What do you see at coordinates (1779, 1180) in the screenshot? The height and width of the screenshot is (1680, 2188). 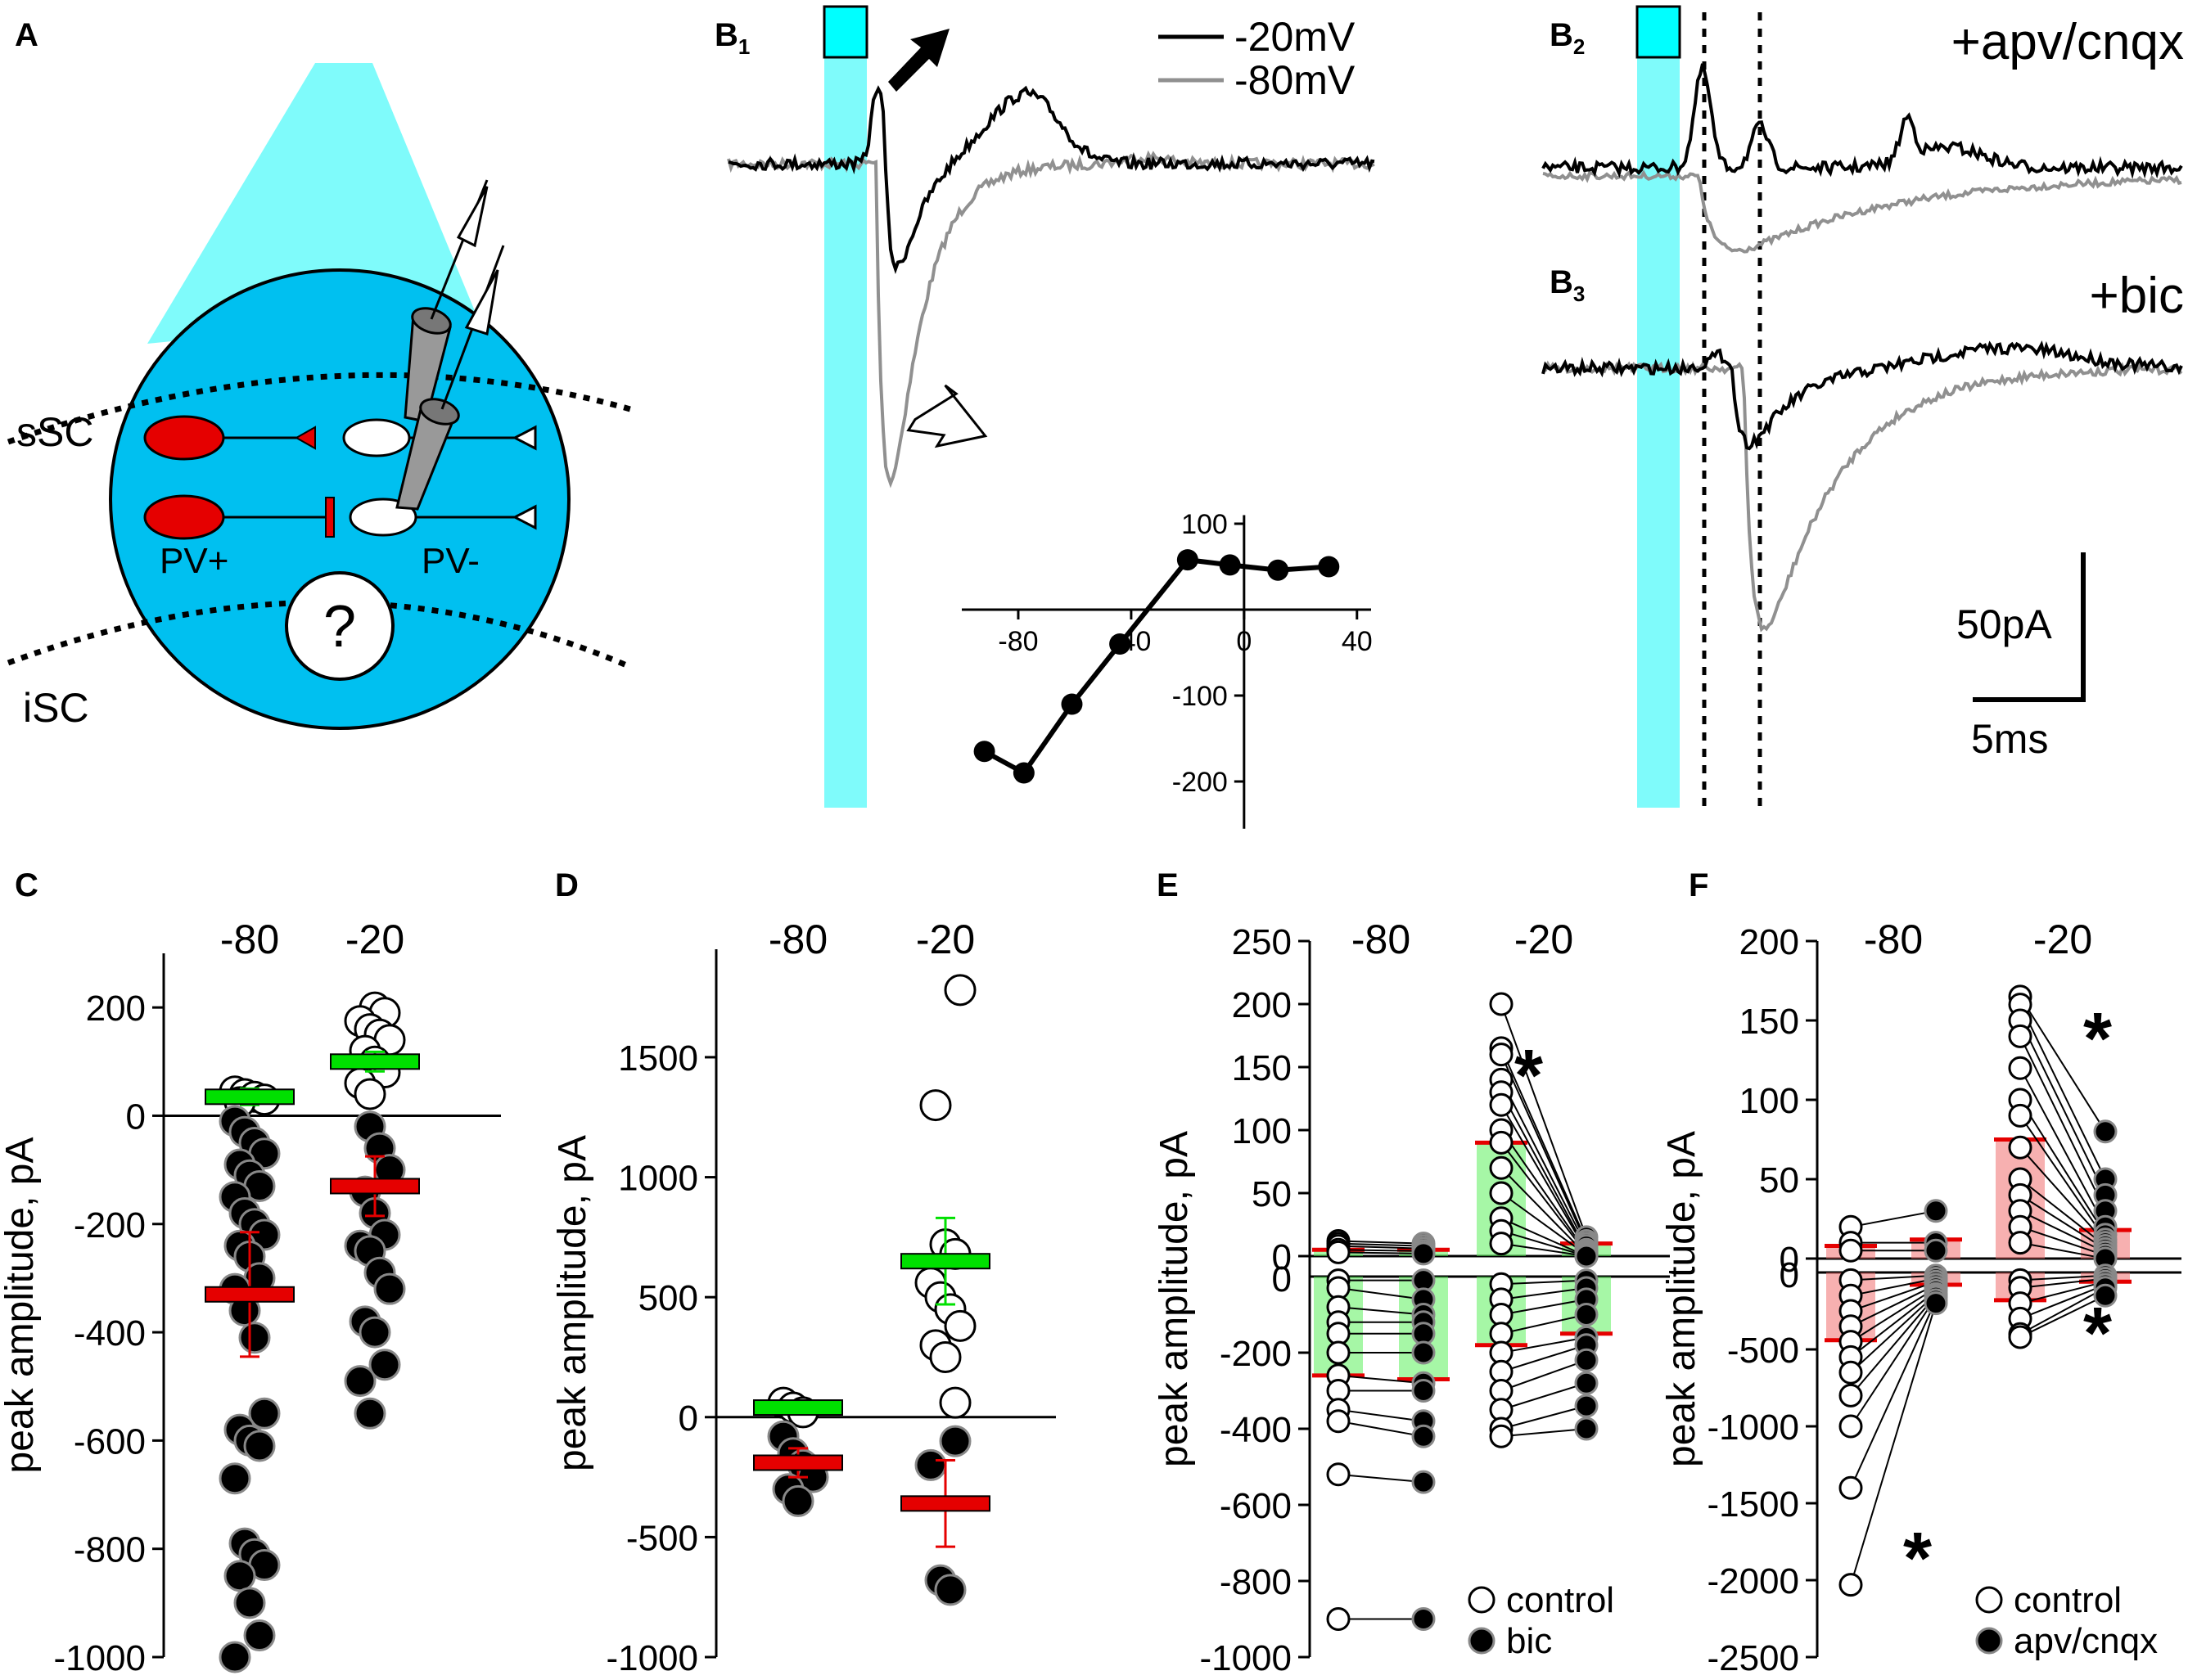 I see `y-tick-label: 50` at bounding box center [1779, 1180].